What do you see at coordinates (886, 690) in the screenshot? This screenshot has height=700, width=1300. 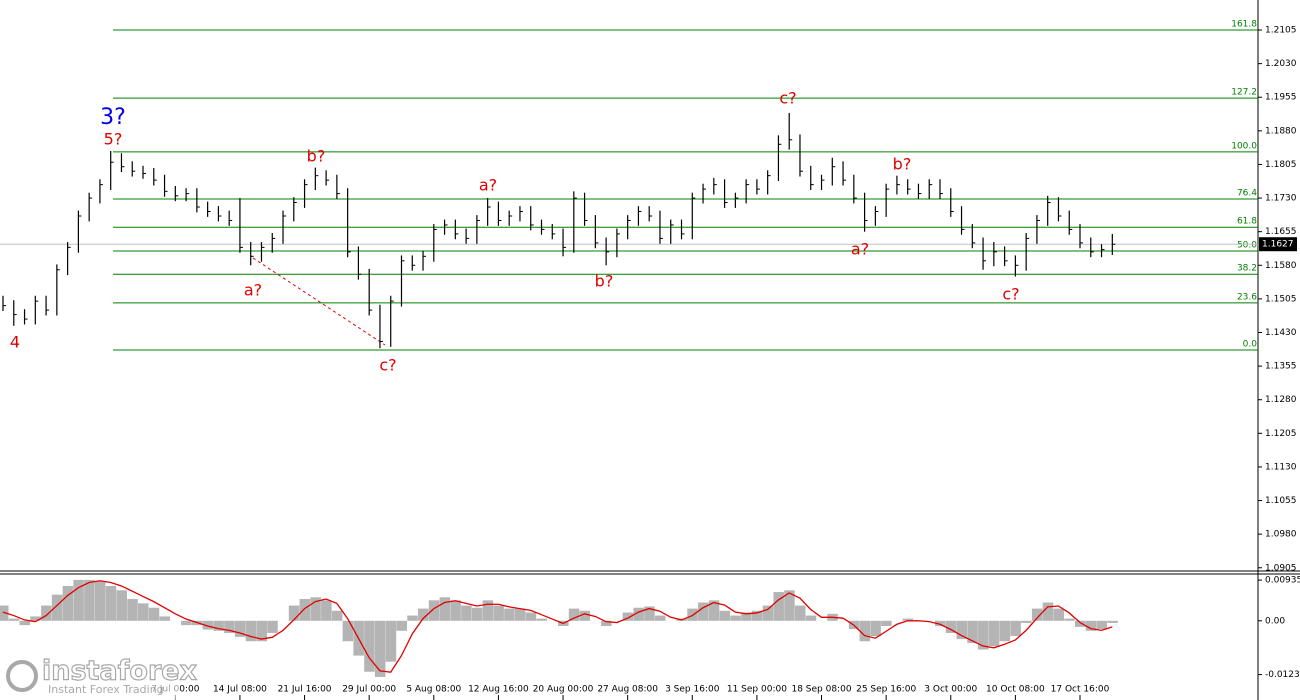 I see `x-tick-label: 25 Sep 16:00` at bounding box center [886, 690].